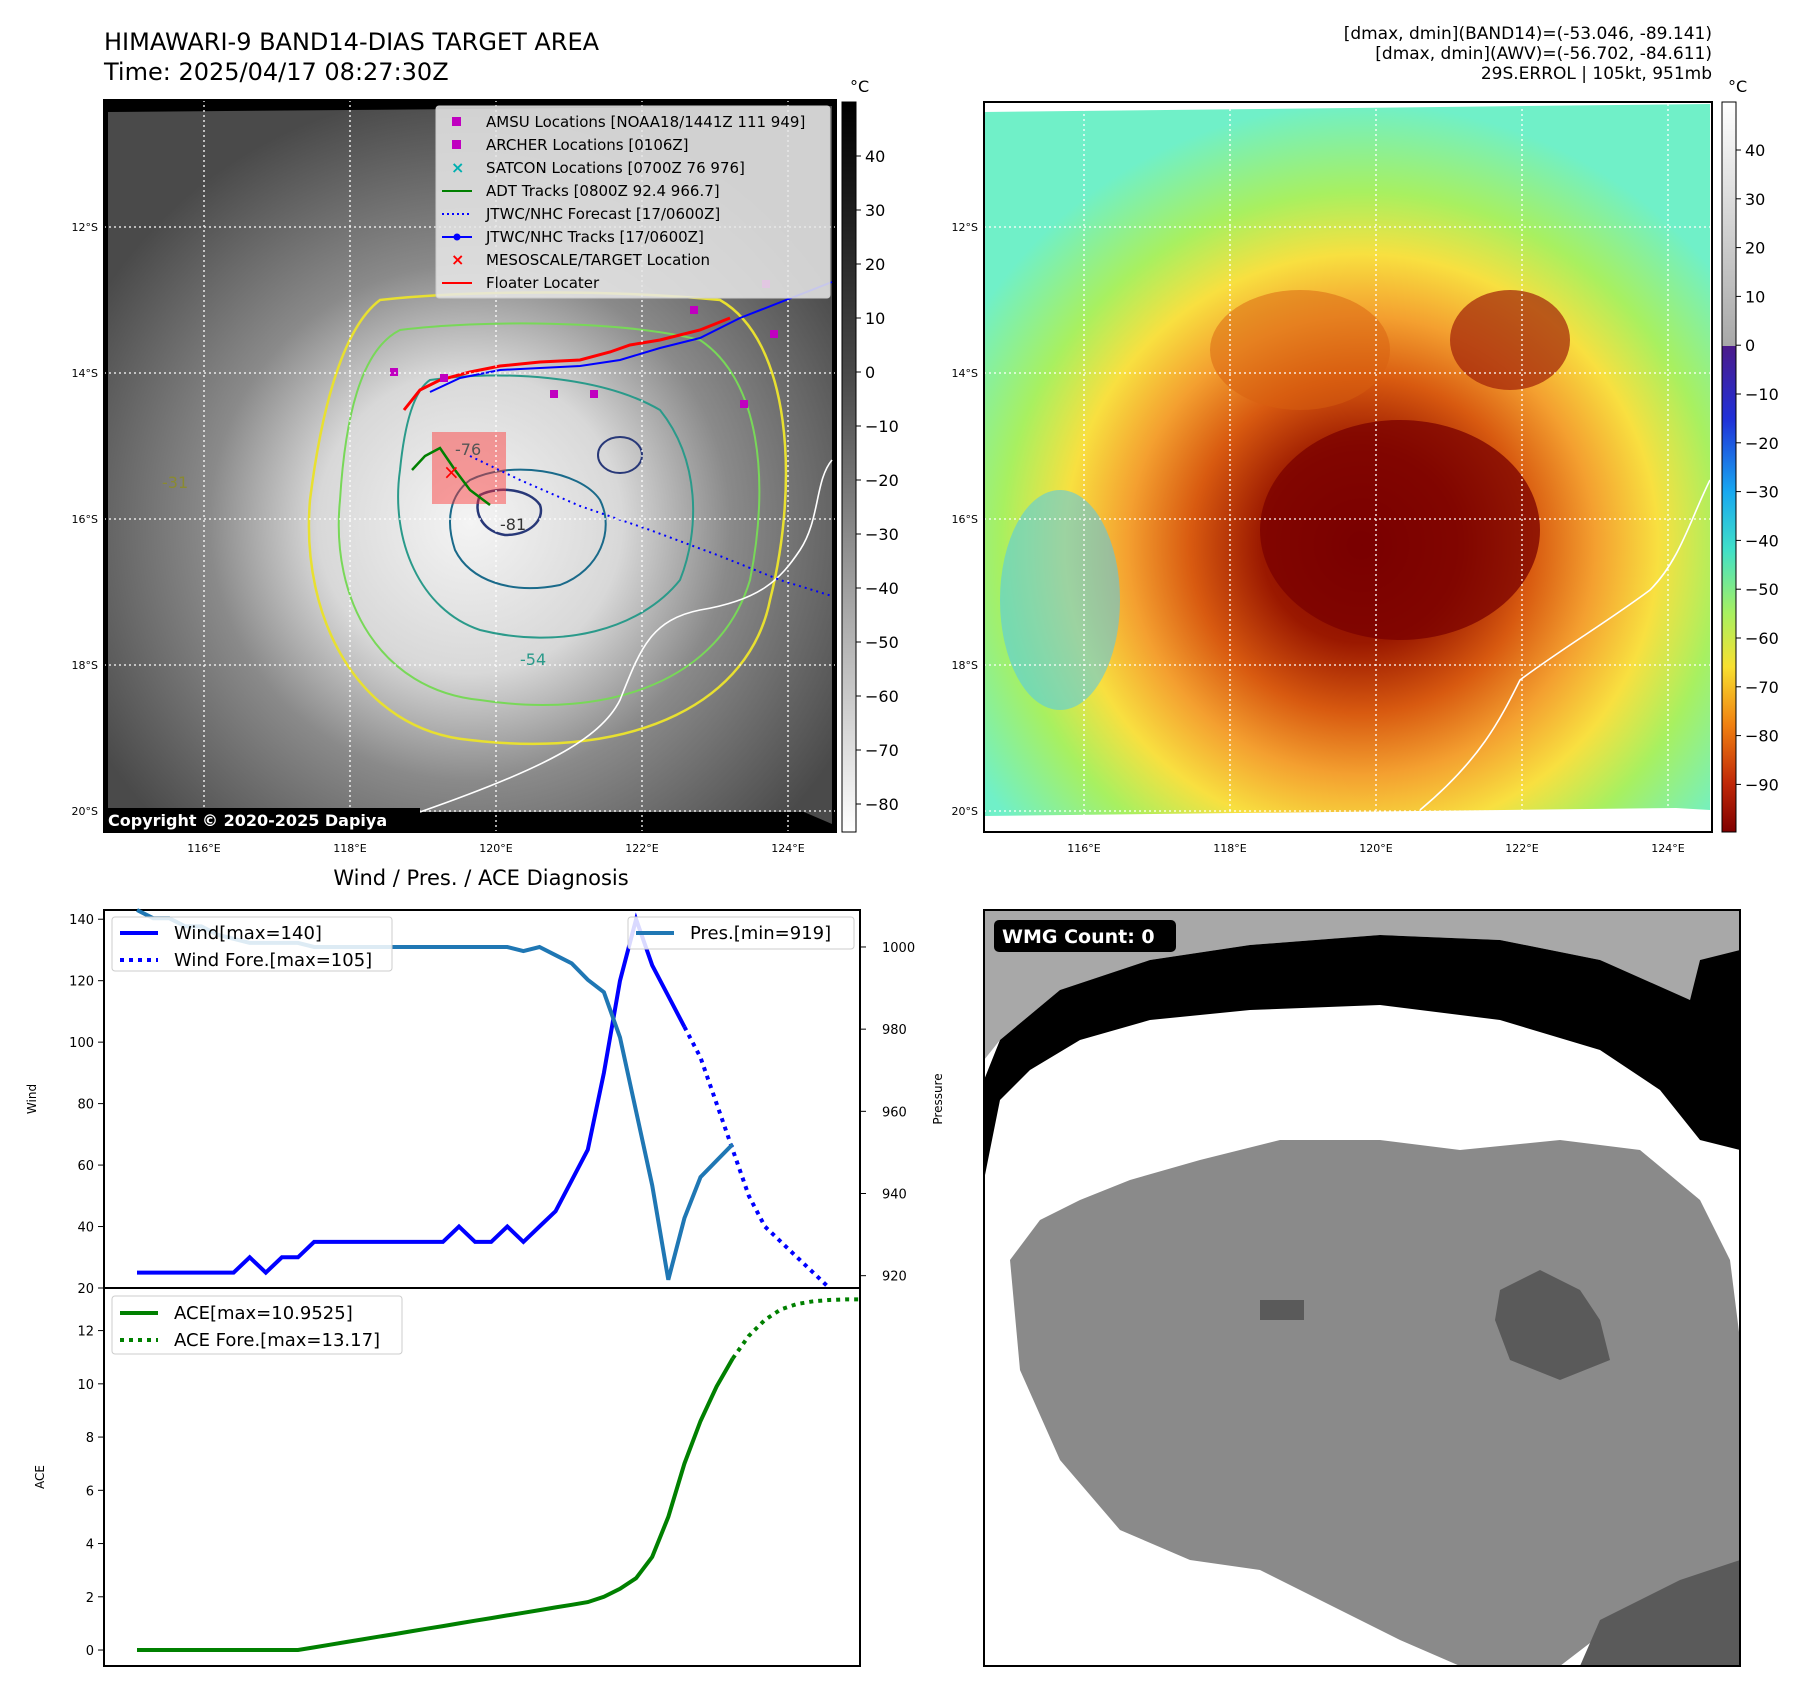 The height and width of the screenshot is (1690, 1797). Describe the element at coordinates (1400, 530) in the screenshot. I see `dark-core` at that location.